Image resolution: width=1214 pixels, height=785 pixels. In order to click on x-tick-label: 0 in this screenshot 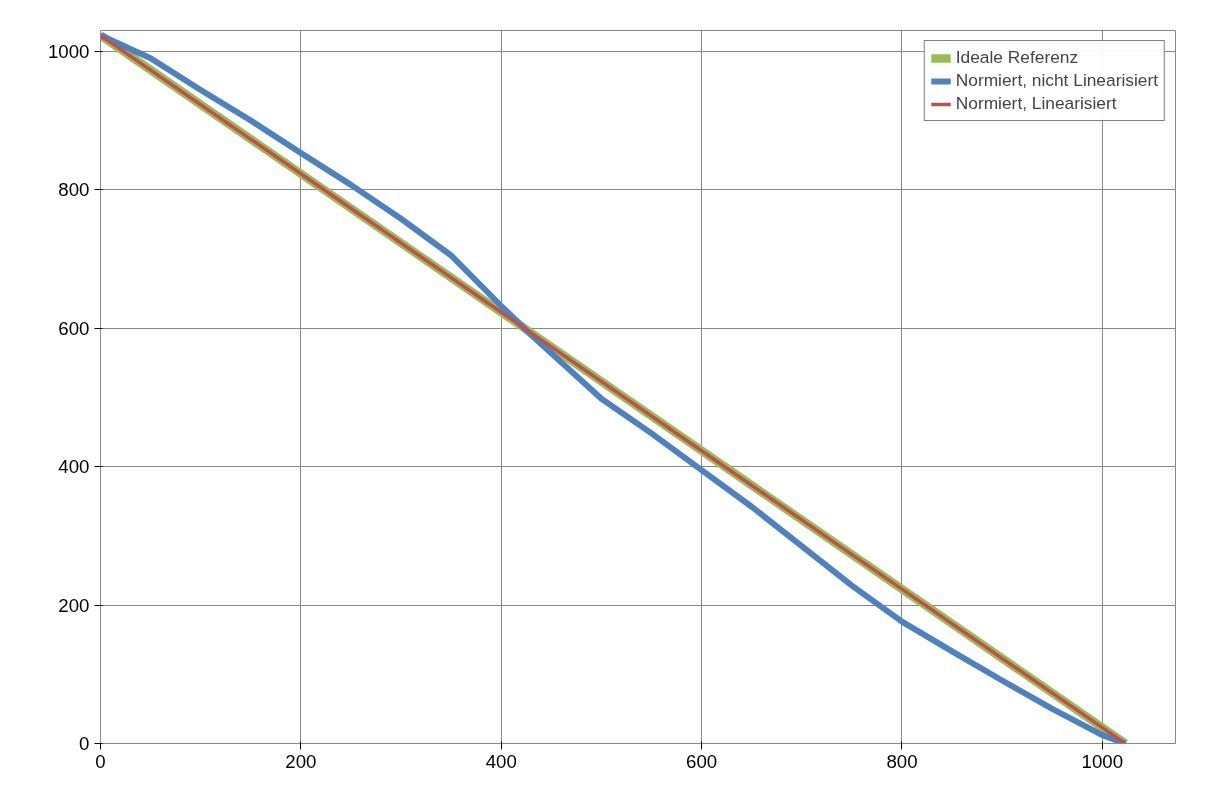, I will do `click(100, 761)`.